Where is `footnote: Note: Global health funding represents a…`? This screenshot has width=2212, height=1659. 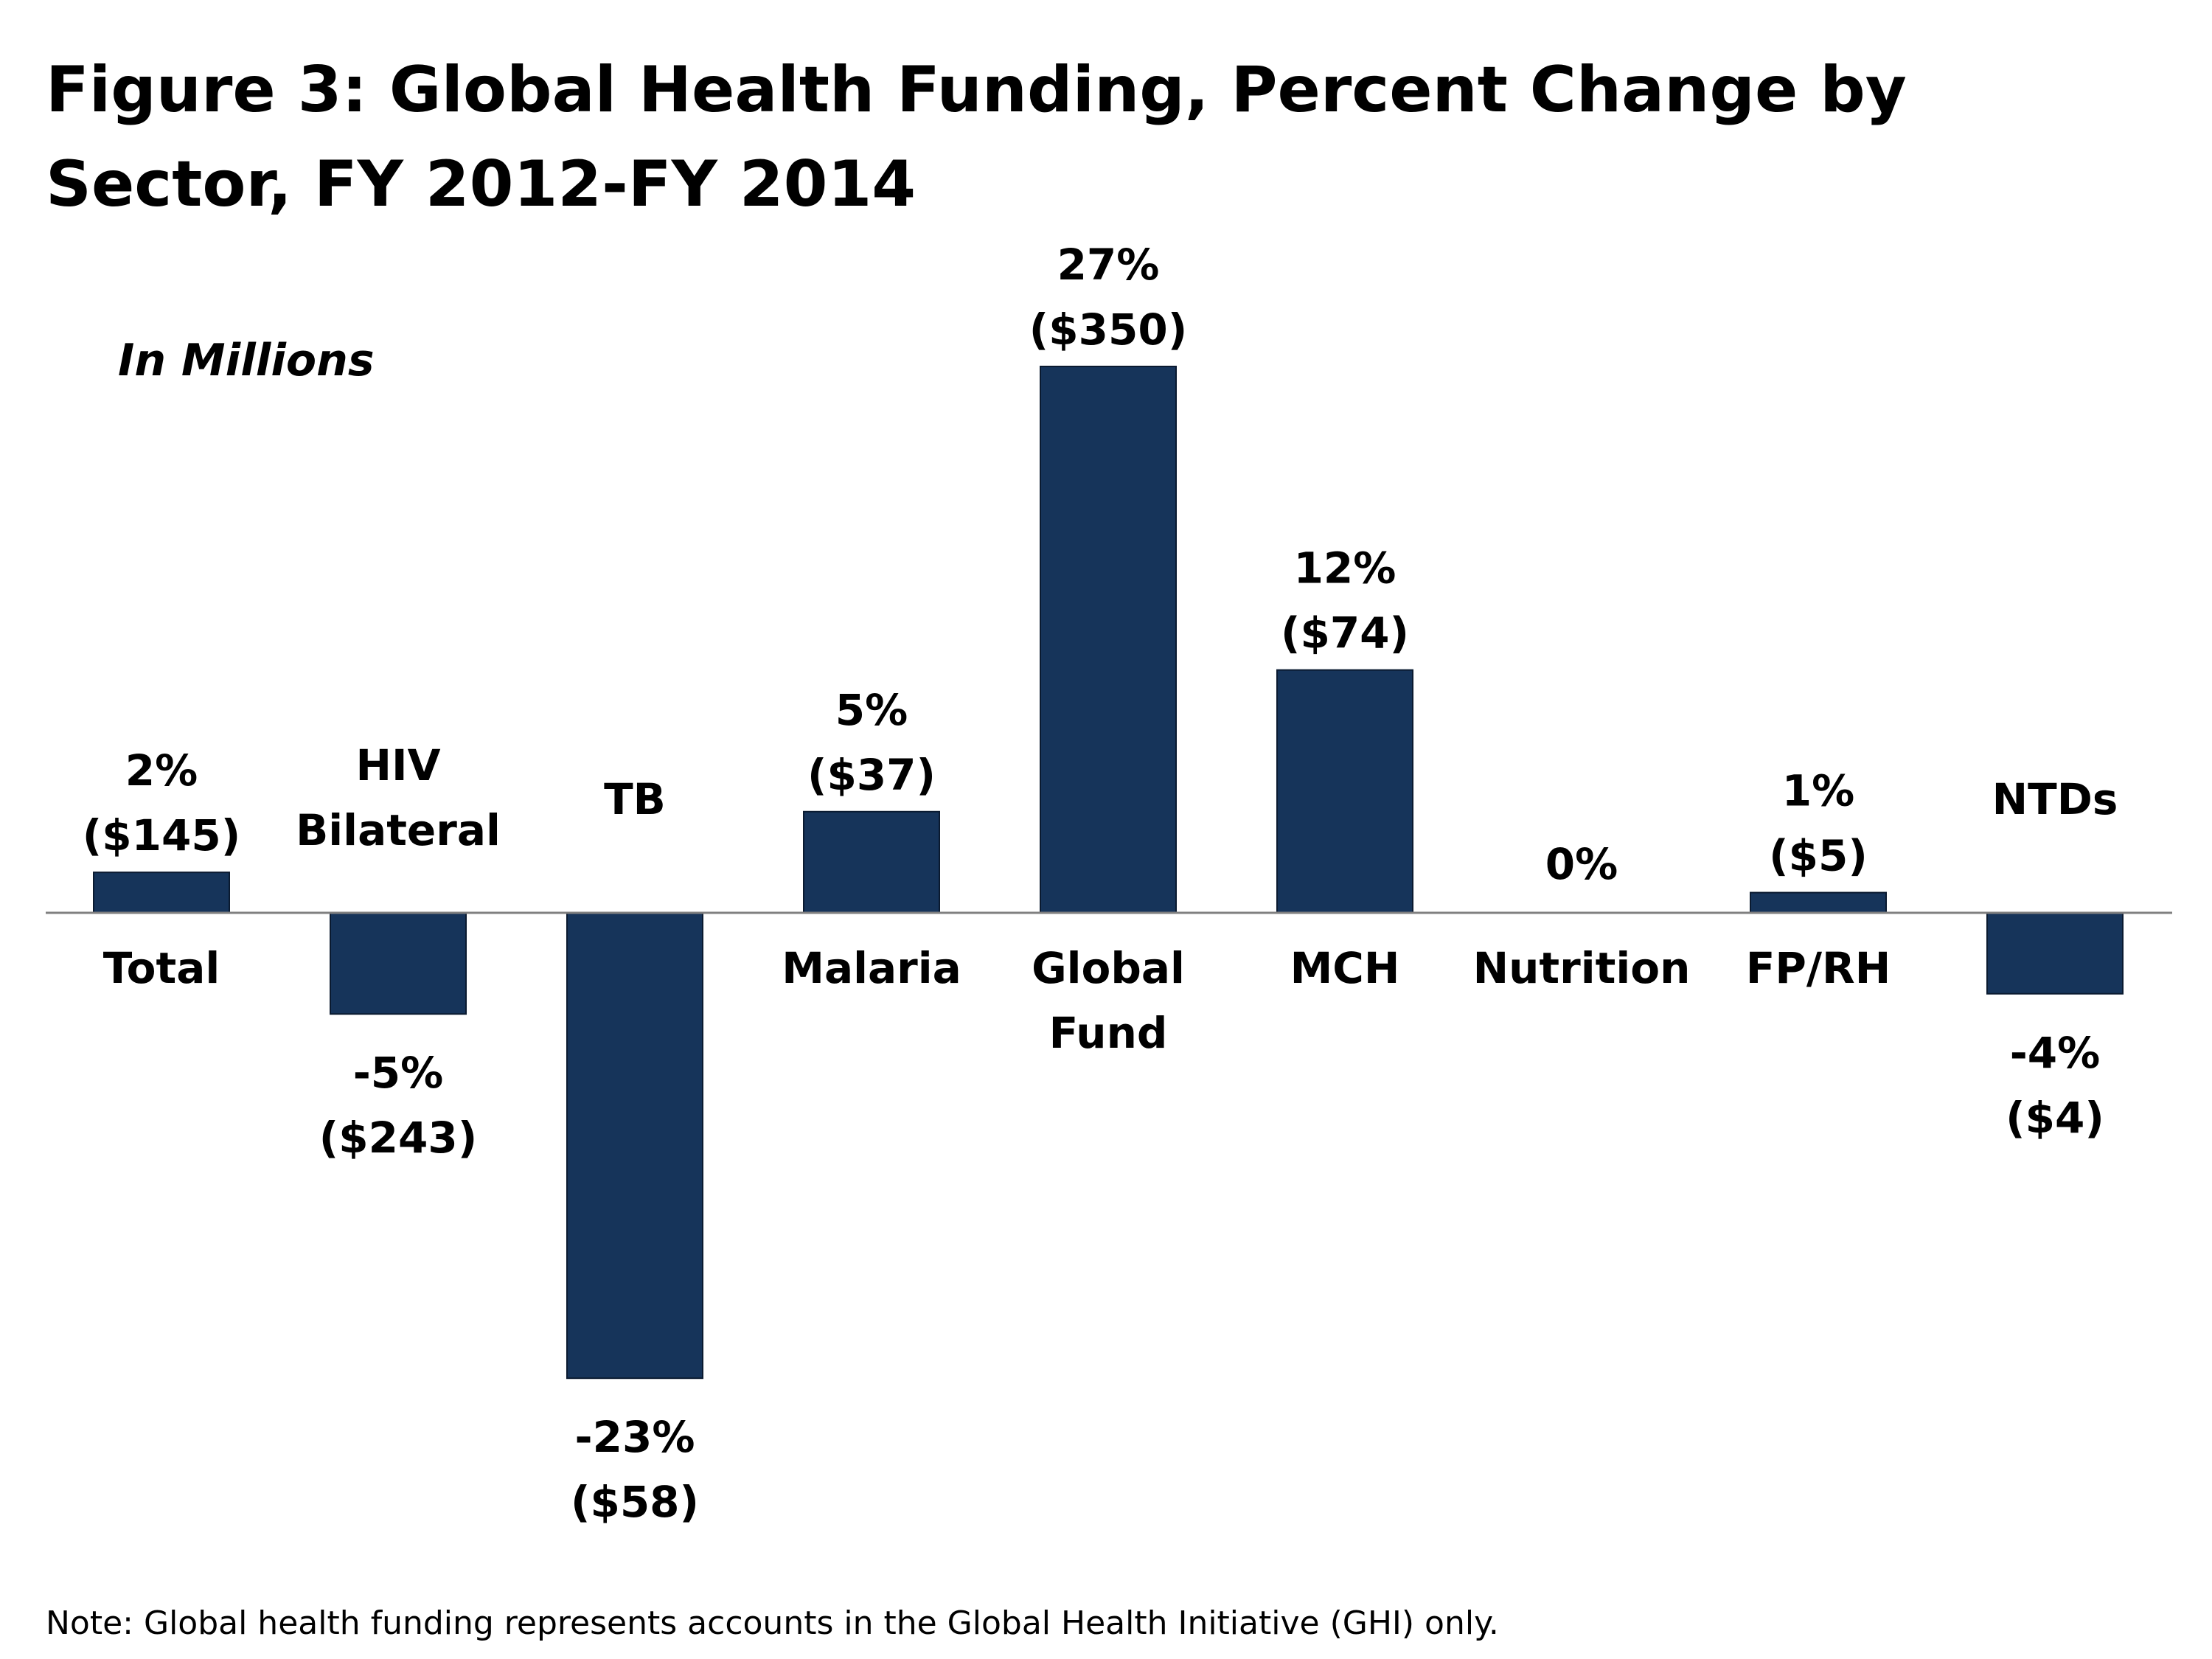 footnote: Note: Global health funding represents a… is located at coordinates (772, 1623).